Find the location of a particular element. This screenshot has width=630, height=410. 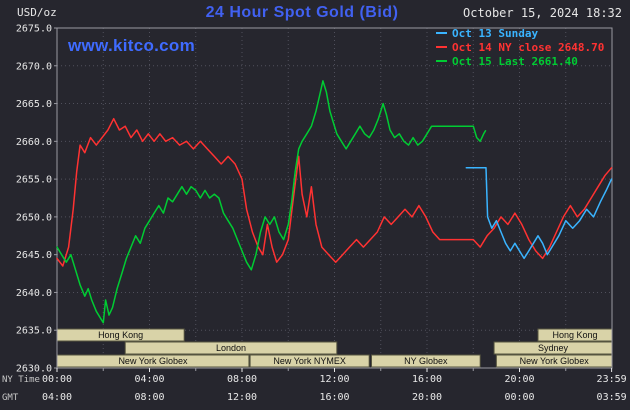

y-tick-label: 2655.0 is located at coordinates (34, 180).